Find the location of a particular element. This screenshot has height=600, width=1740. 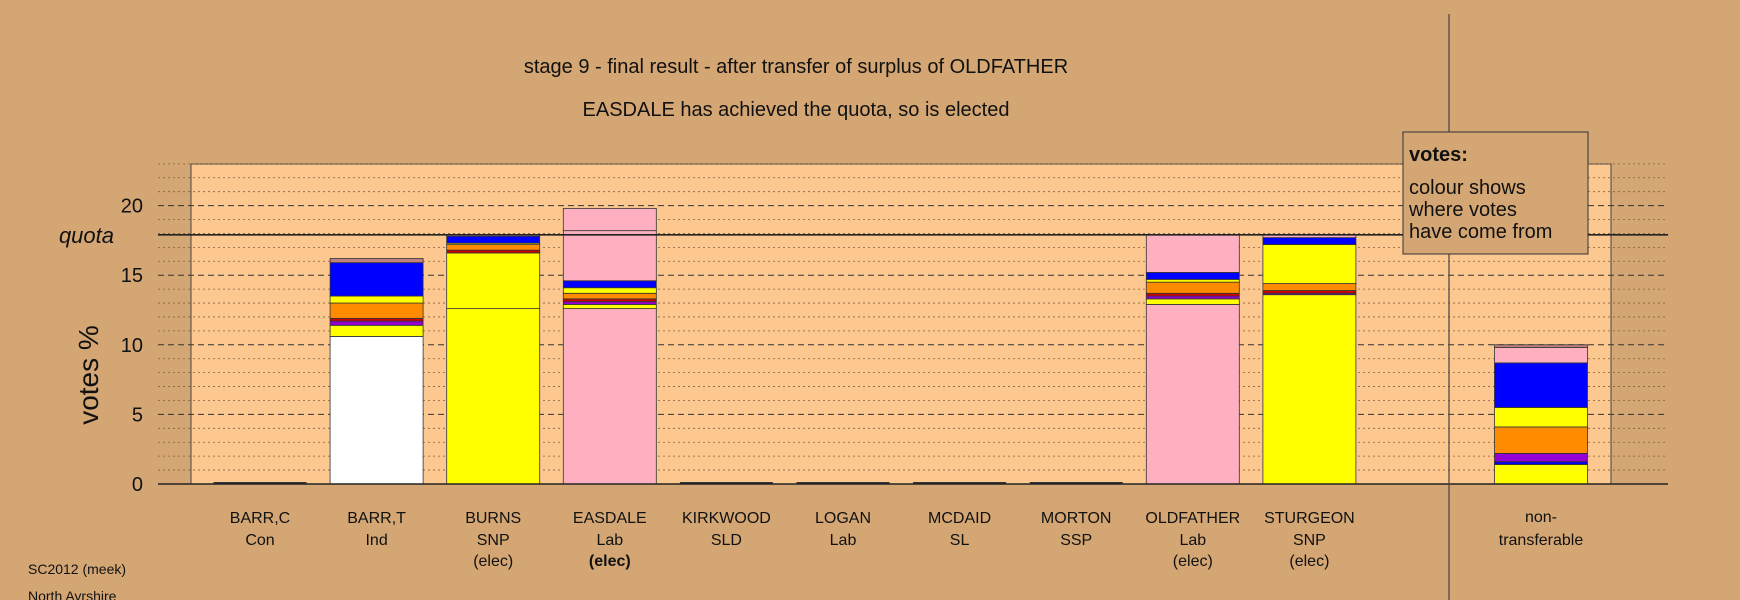

footer-council: North Ayrshire is located at coordinates (72, 594).